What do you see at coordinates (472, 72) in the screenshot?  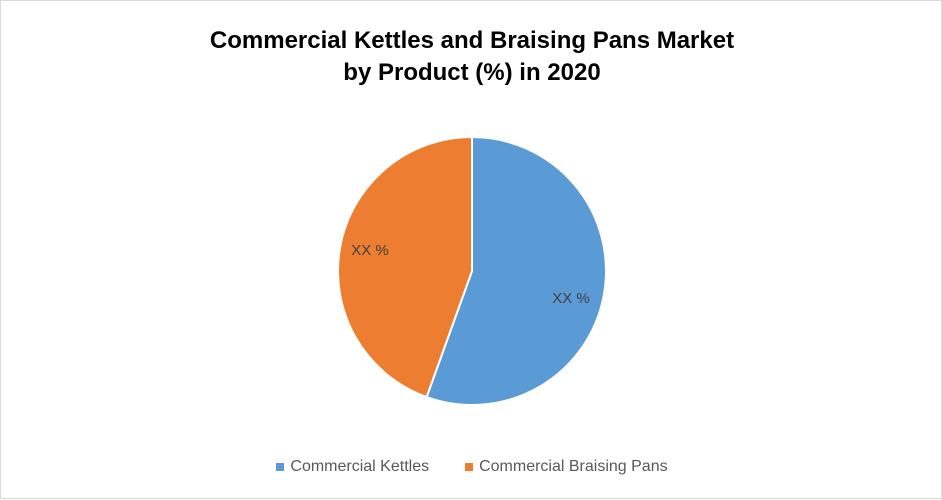 I see `chart-title-line-2: by Product (%) in 2020` at bounding box center [472, 72].